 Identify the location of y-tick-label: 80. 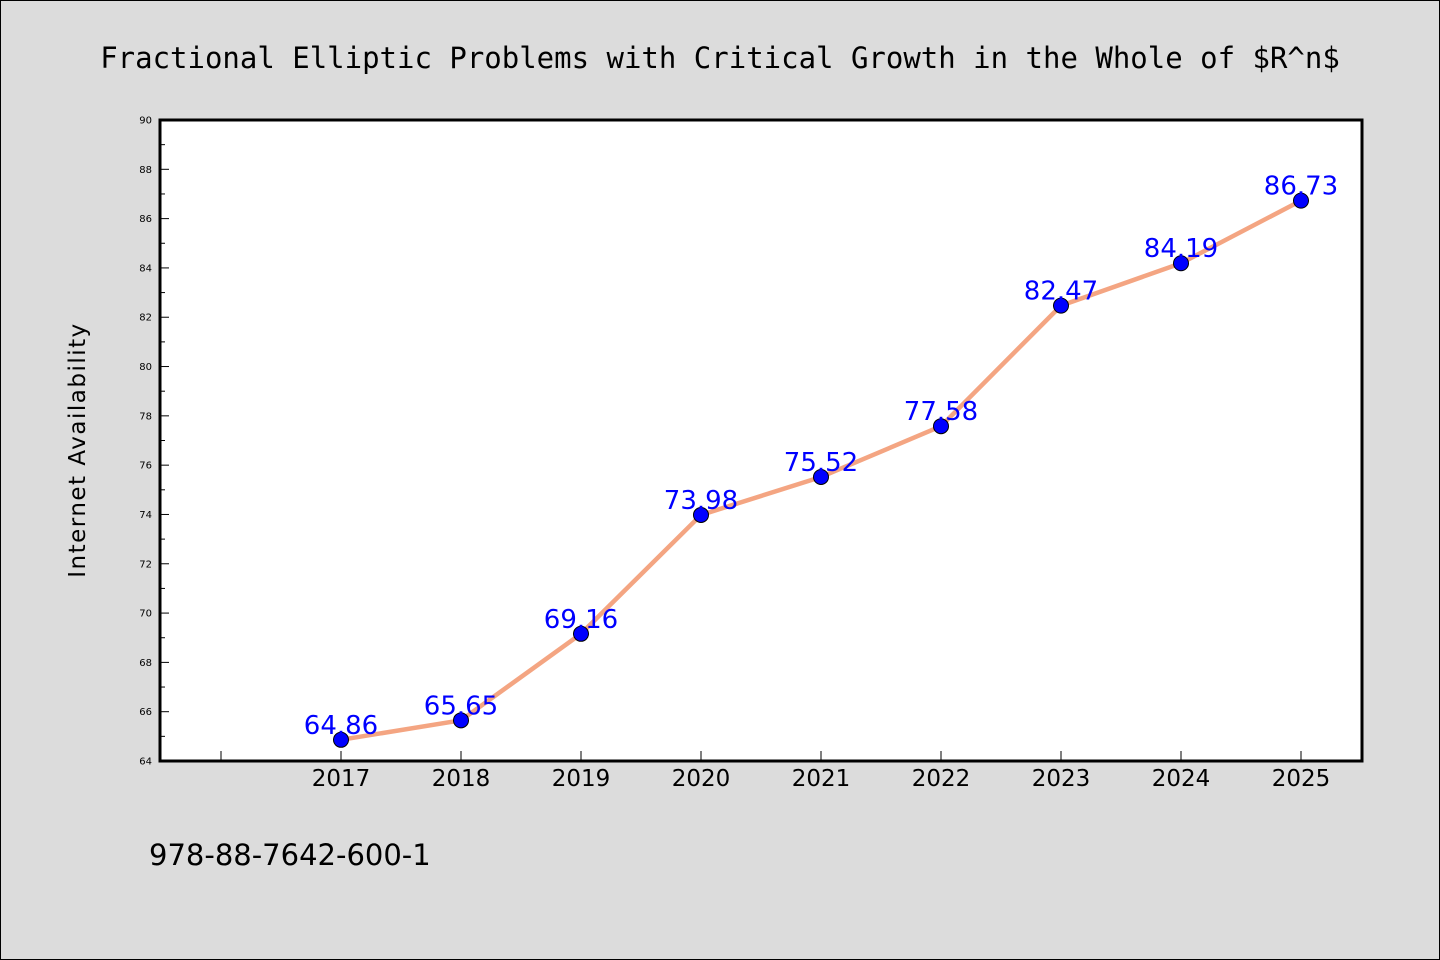
(145, 367).